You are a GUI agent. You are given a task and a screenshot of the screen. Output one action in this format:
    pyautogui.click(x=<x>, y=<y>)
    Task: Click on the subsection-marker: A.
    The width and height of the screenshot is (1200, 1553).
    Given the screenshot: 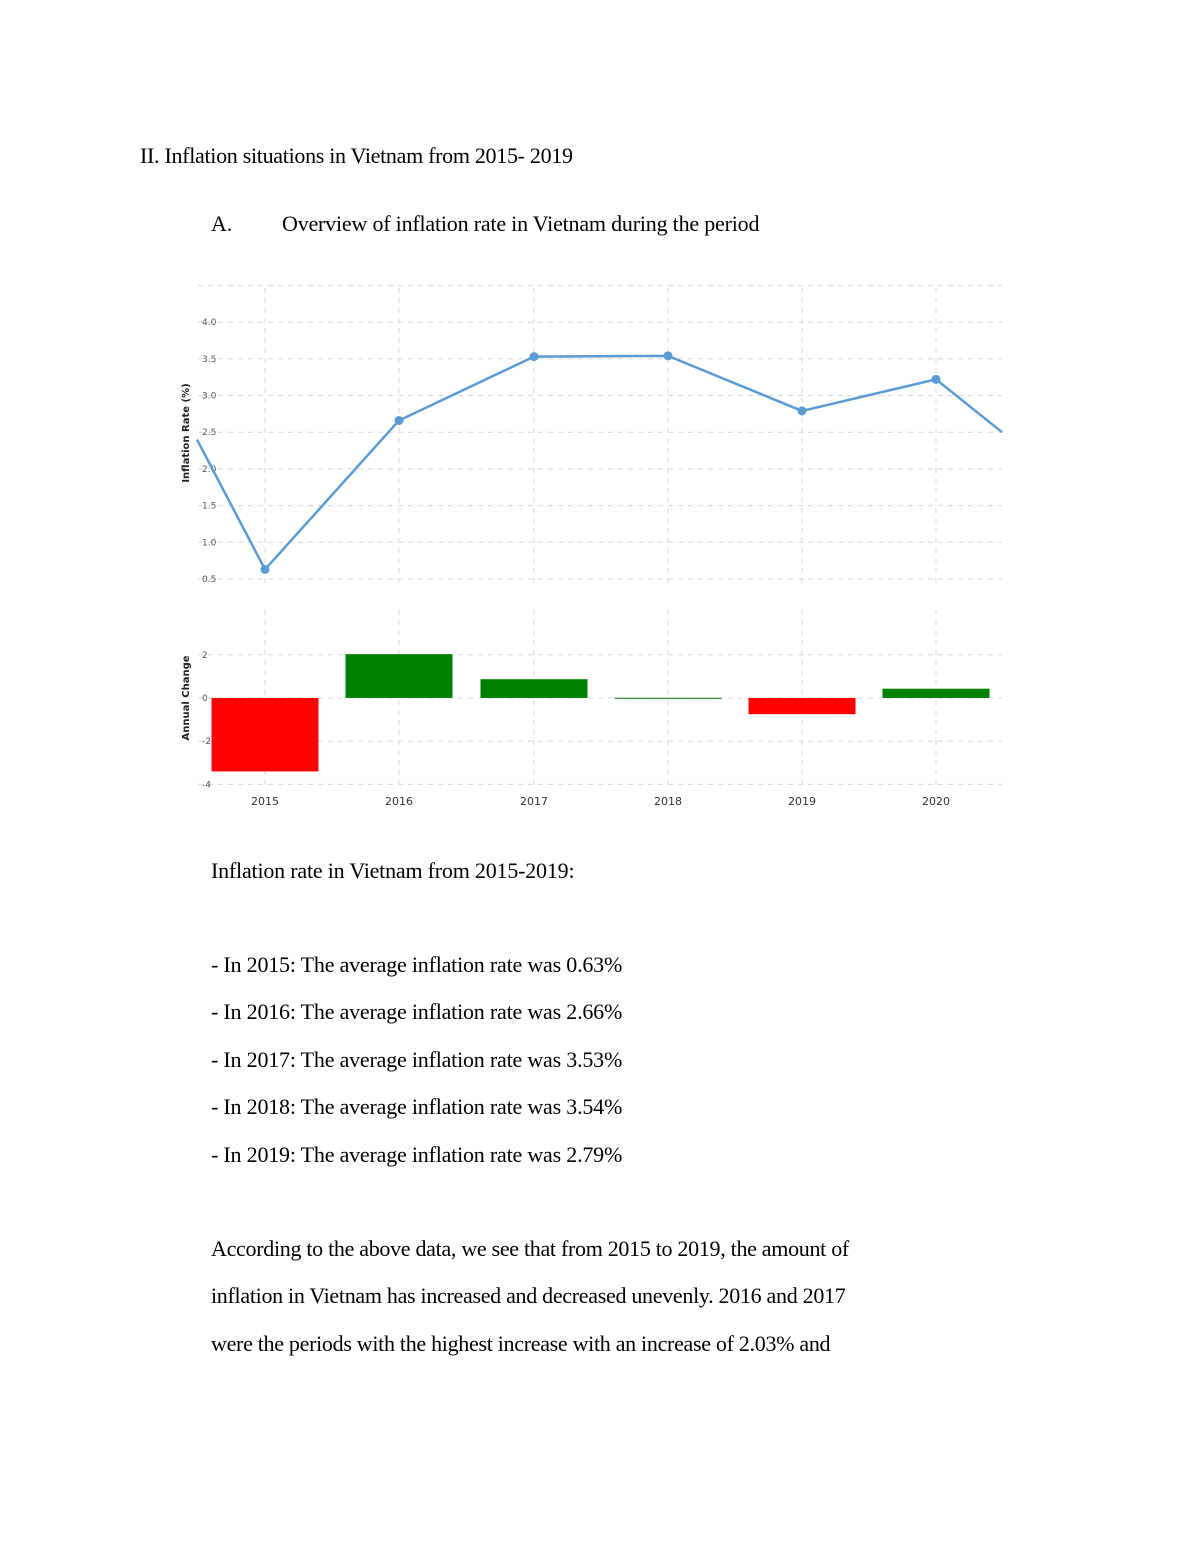 What is the action you would take?
    pyautogui.click(x=221, y=223)
    